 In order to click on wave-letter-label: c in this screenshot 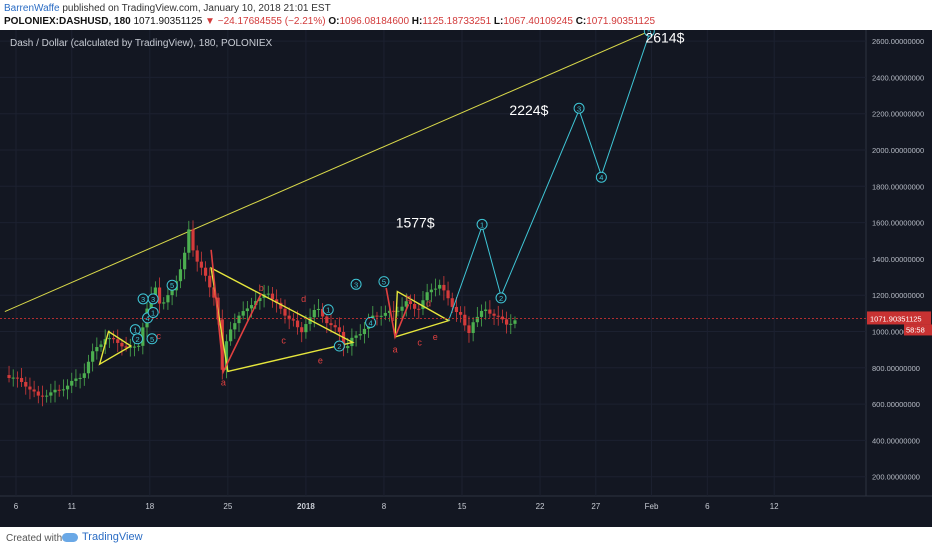, I will do `click(158, 336)`.